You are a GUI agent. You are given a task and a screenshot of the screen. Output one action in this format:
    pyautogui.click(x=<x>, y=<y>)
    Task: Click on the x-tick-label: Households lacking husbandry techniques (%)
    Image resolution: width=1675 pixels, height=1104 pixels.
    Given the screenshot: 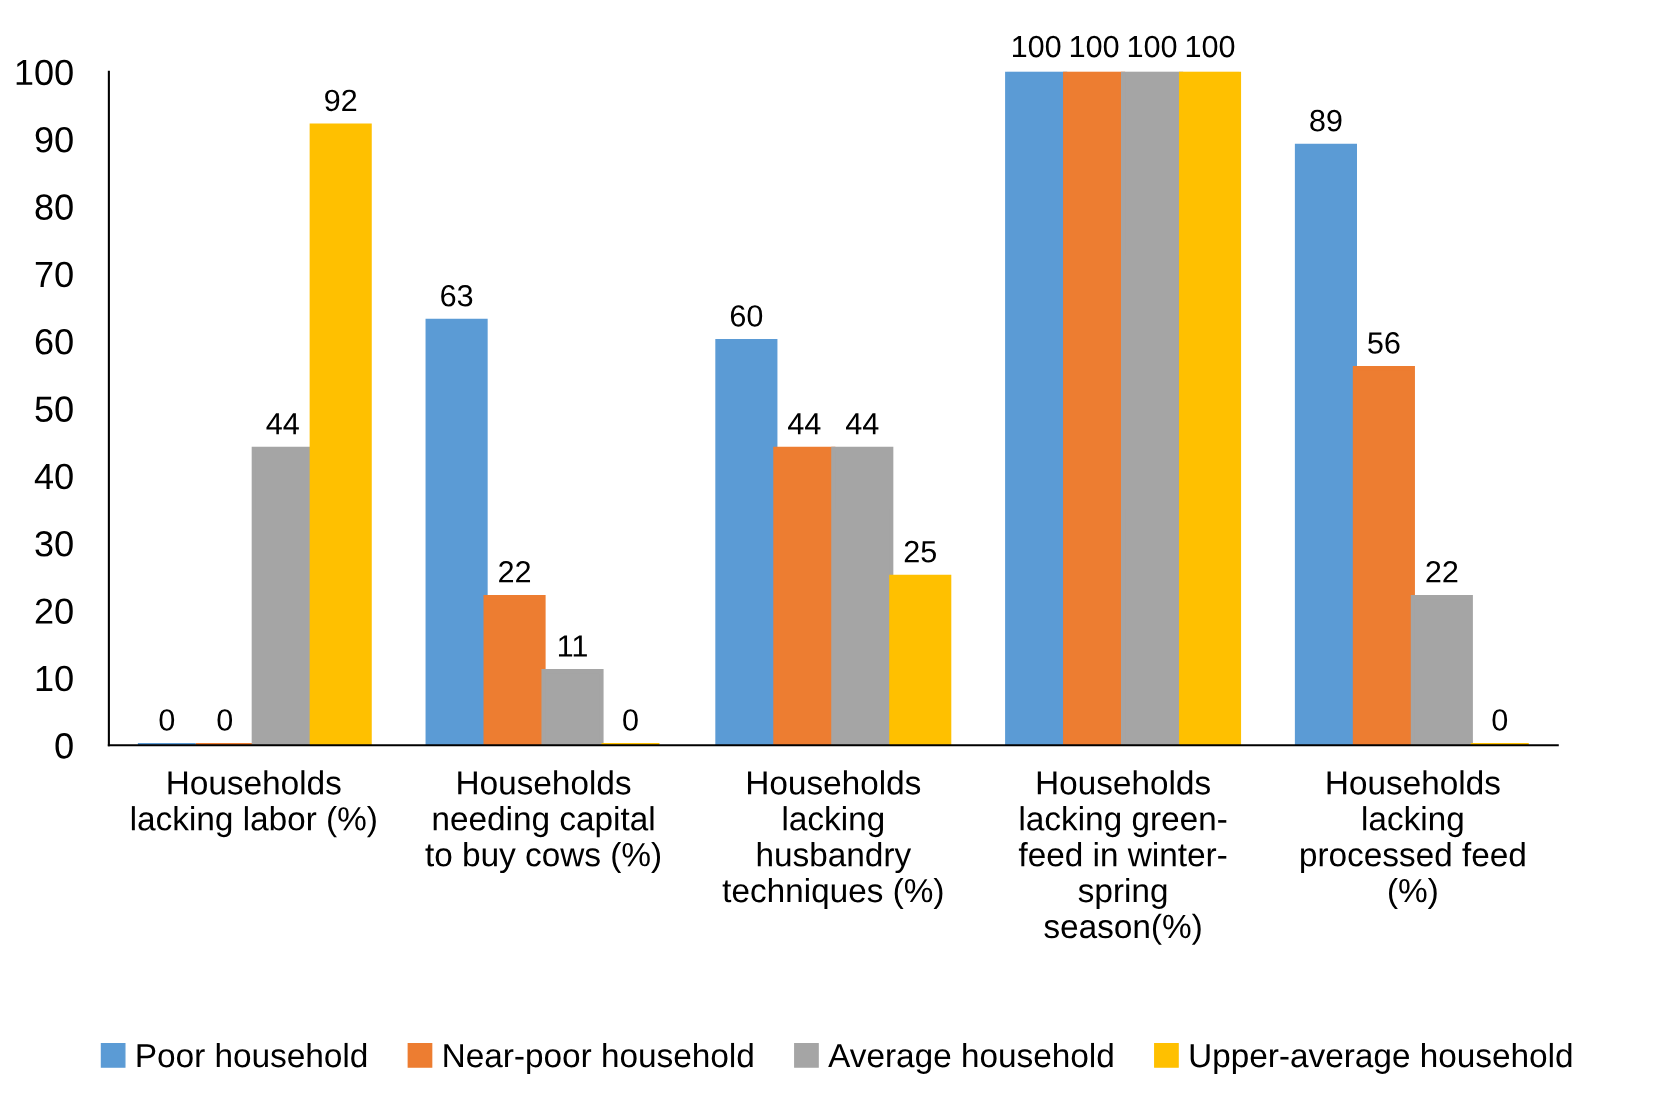 What is the action you would take?
    pyautogui.click(x=832, y=839)
    